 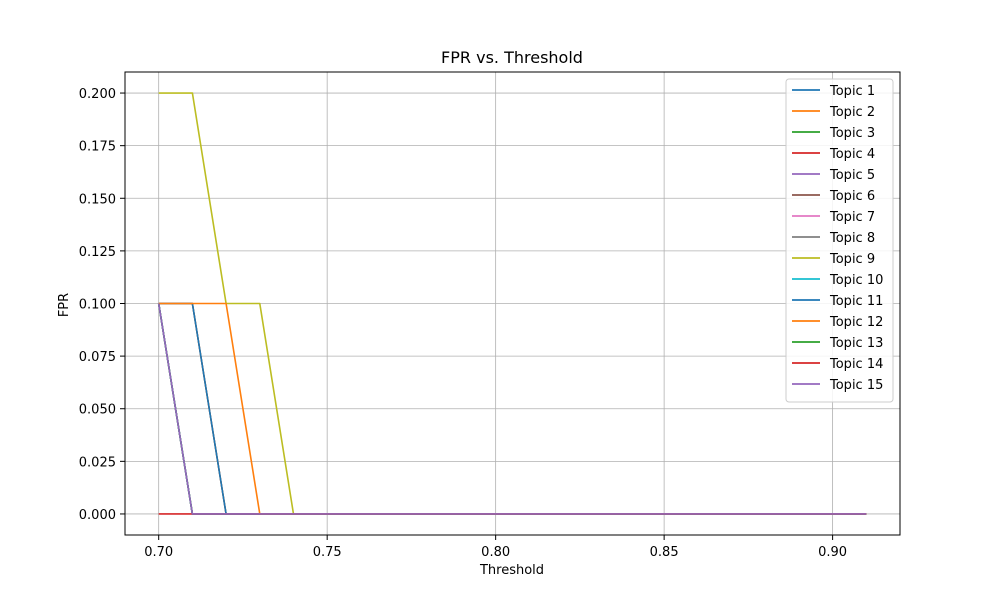 I want to click on legend-label: Topic 7, so click(x=852, y=217).